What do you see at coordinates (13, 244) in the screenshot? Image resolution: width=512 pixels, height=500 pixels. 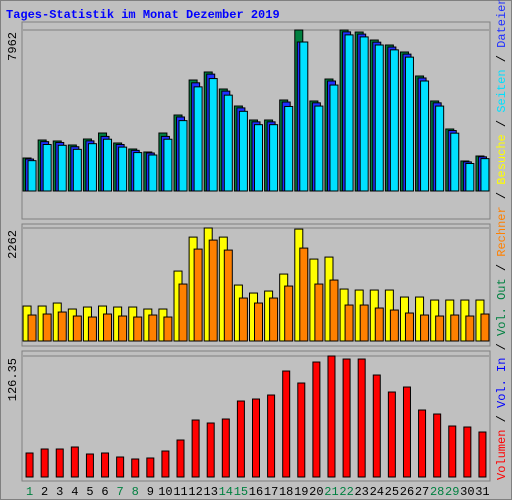 I see `y-tick-label: 2262` at bounding box center [13, 244].